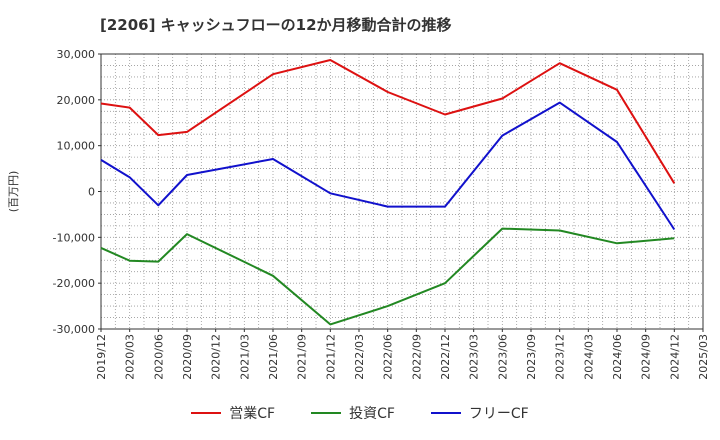  I want to click on y-axis-label: (百万円), so click(13, 192).